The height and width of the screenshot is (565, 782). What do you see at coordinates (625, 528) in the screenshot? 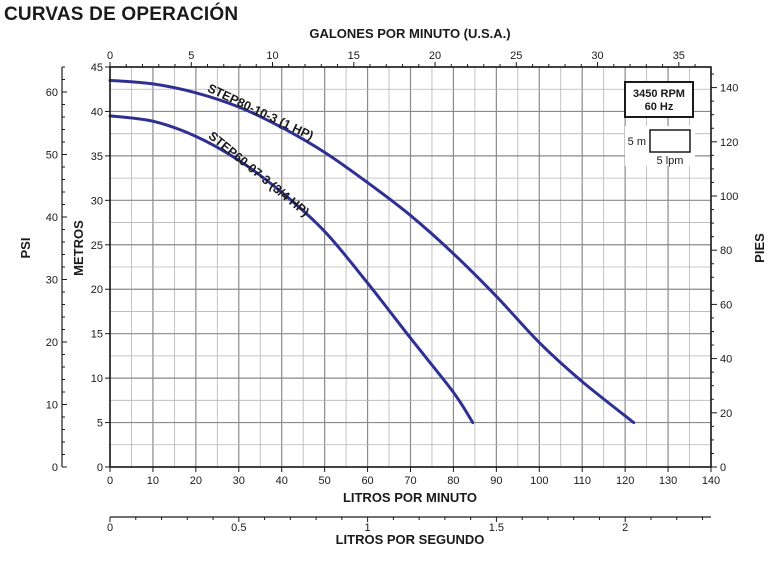
I see `x-lps-tick-label: 2` at bounding box center [625, 528].